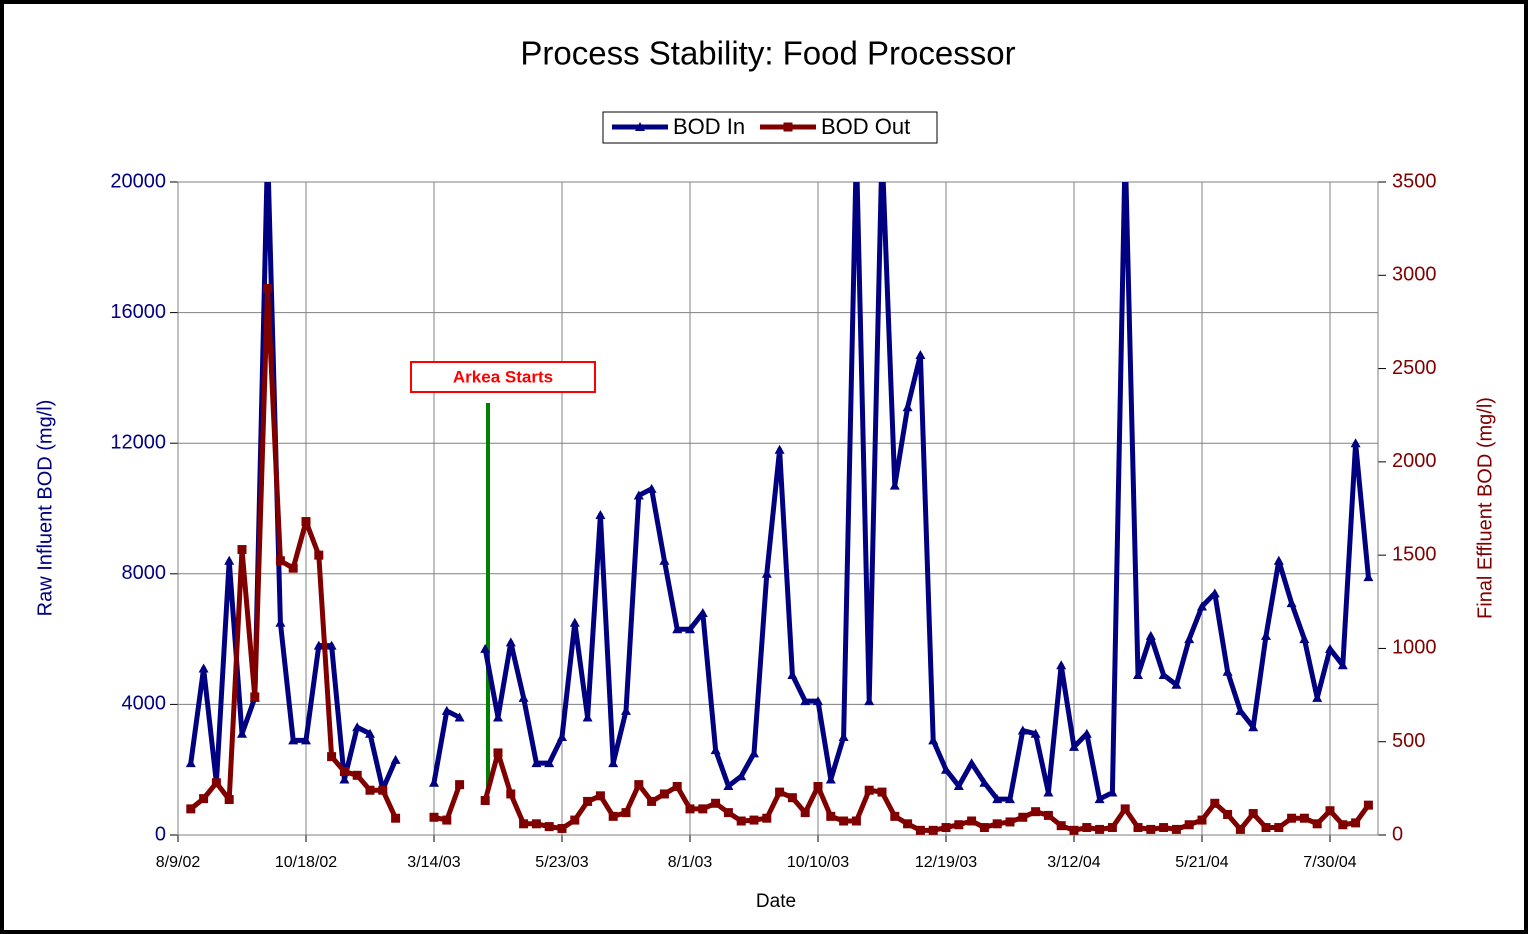 Image resolution: width=1528 pixels, height=934 pixels. Describe the element at coordinates (433, 862) in the screenshot. I see `x-tick-label: 3/14/03` at that location.